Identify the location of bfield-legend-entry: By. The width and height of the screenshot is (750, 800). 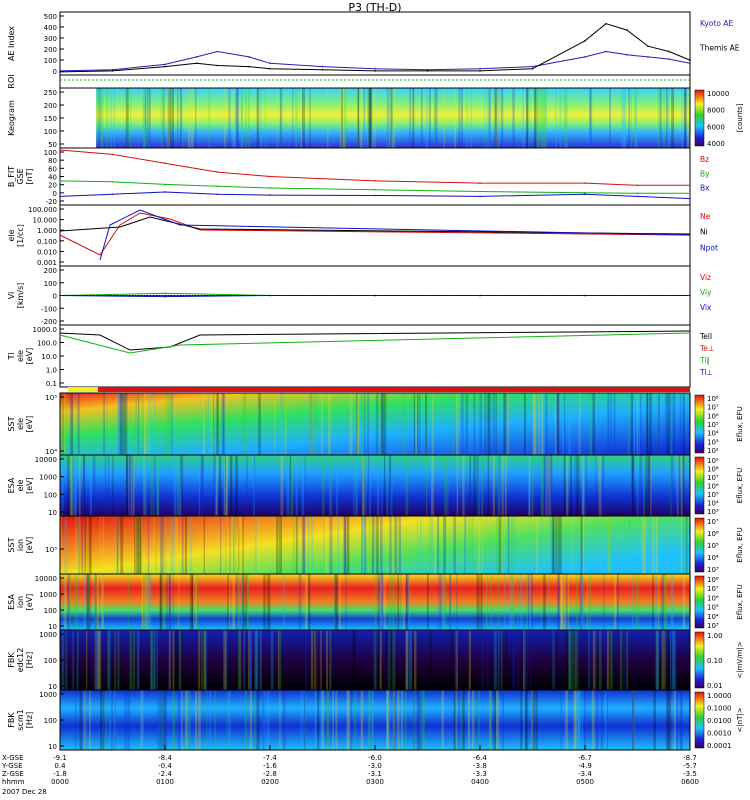
(705, 173).